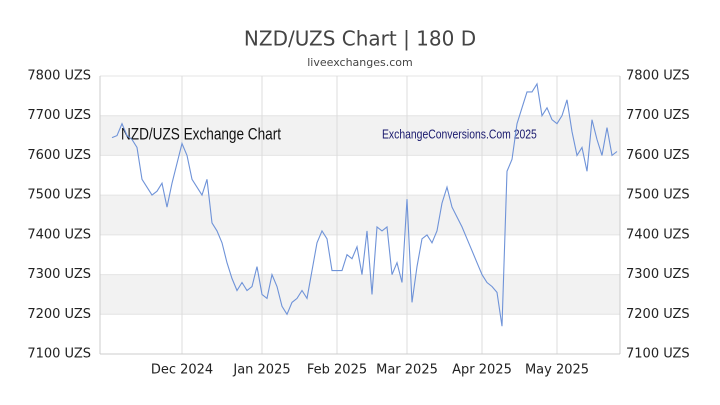 The height and width of the screenshot is (405, 720). What do you see at coordinates (59, 354) in the screenshot?
I see `y-tick-label: 7100 UZS` at bounding box center [59, 354].